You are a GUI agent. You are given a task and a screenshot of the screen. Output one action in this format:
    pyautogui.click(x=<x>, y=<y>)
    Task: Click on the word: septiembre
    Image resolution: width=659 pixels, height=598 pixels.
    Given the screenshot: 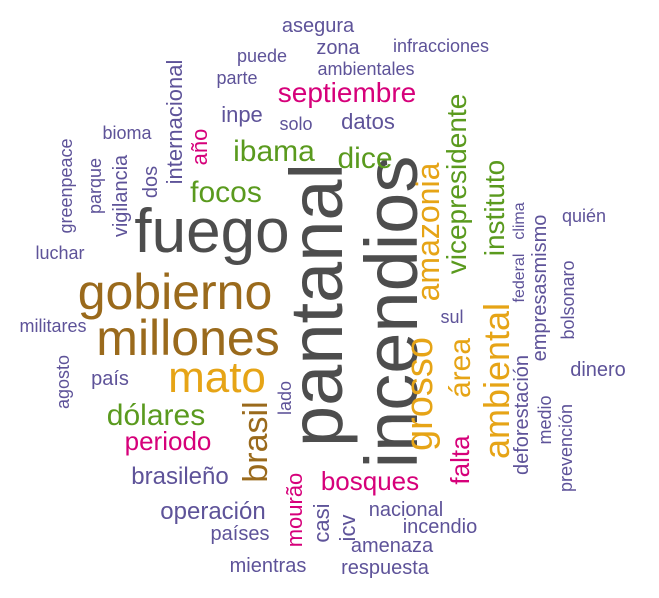 What is the action you would take?
    pyautogui.click(x=347, y=92)
    